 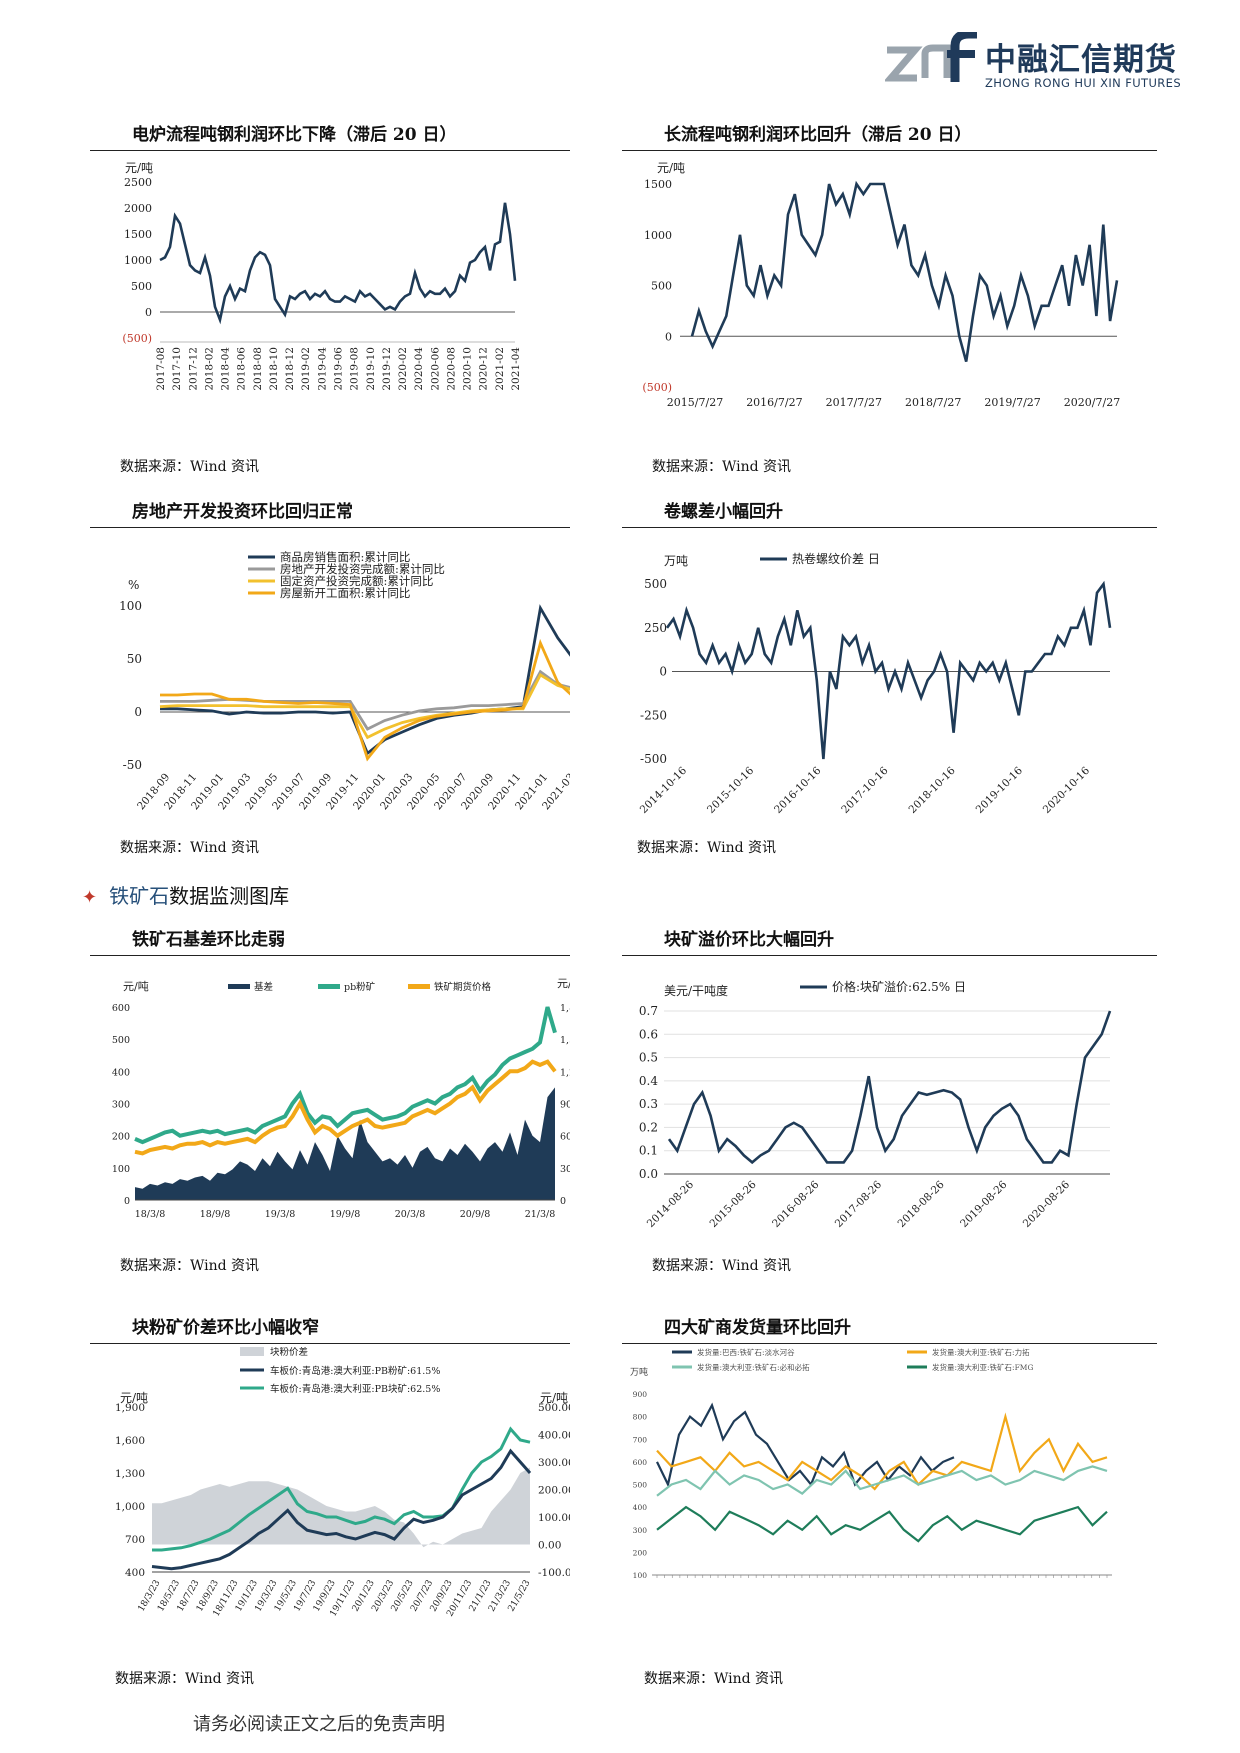 I want to click on legend-label: pb粉矿, so click(x=360, y=987).